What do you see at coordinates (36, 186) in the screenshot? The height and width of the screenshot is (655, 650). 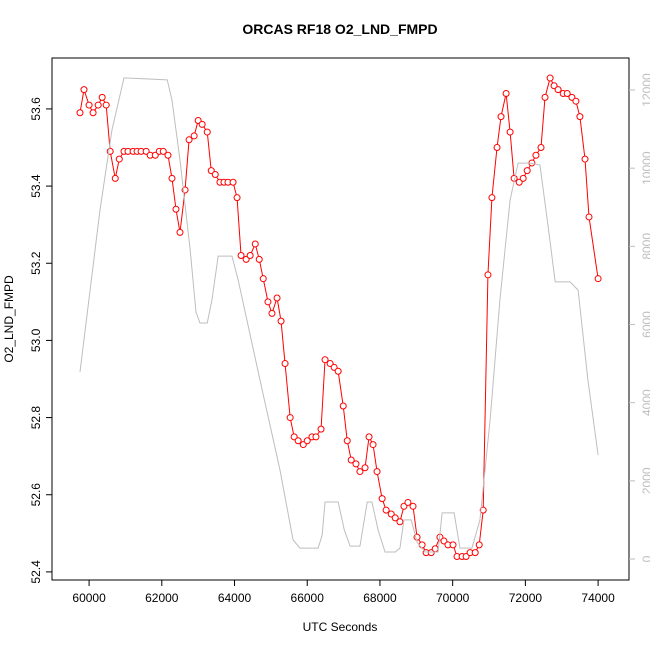 I see `y-tick-label: 53.4` at bounding box center [36, 186].